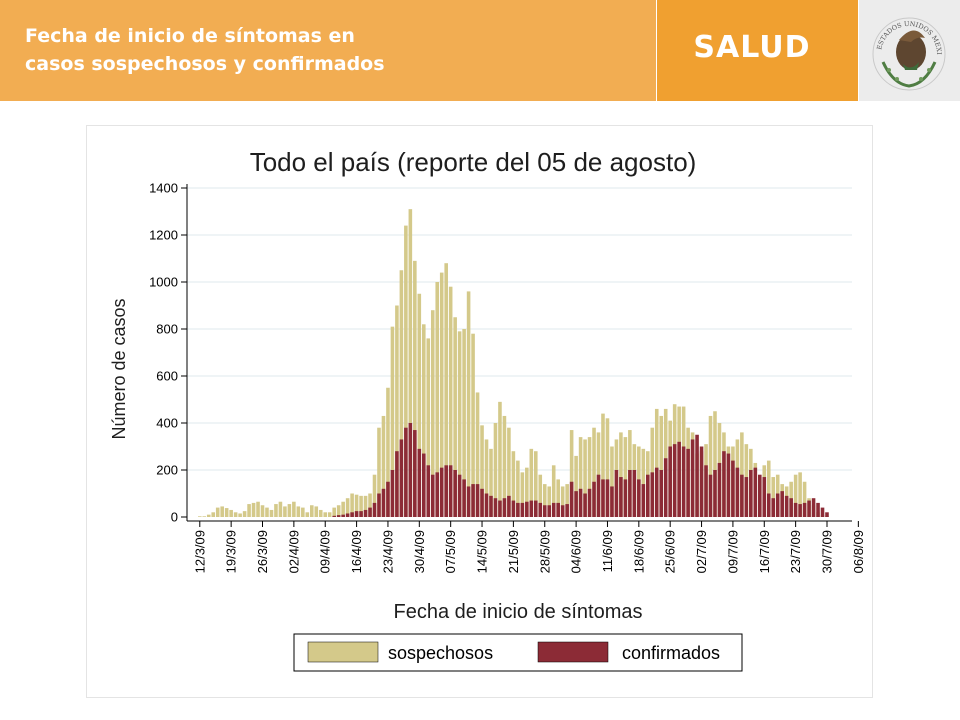 This screenshot has height=720, width=960. What do you see at coordinates (701, 551) in the screenshot?
I see `x-tick-label: 02/7/09` at bounding box center [701, 551].